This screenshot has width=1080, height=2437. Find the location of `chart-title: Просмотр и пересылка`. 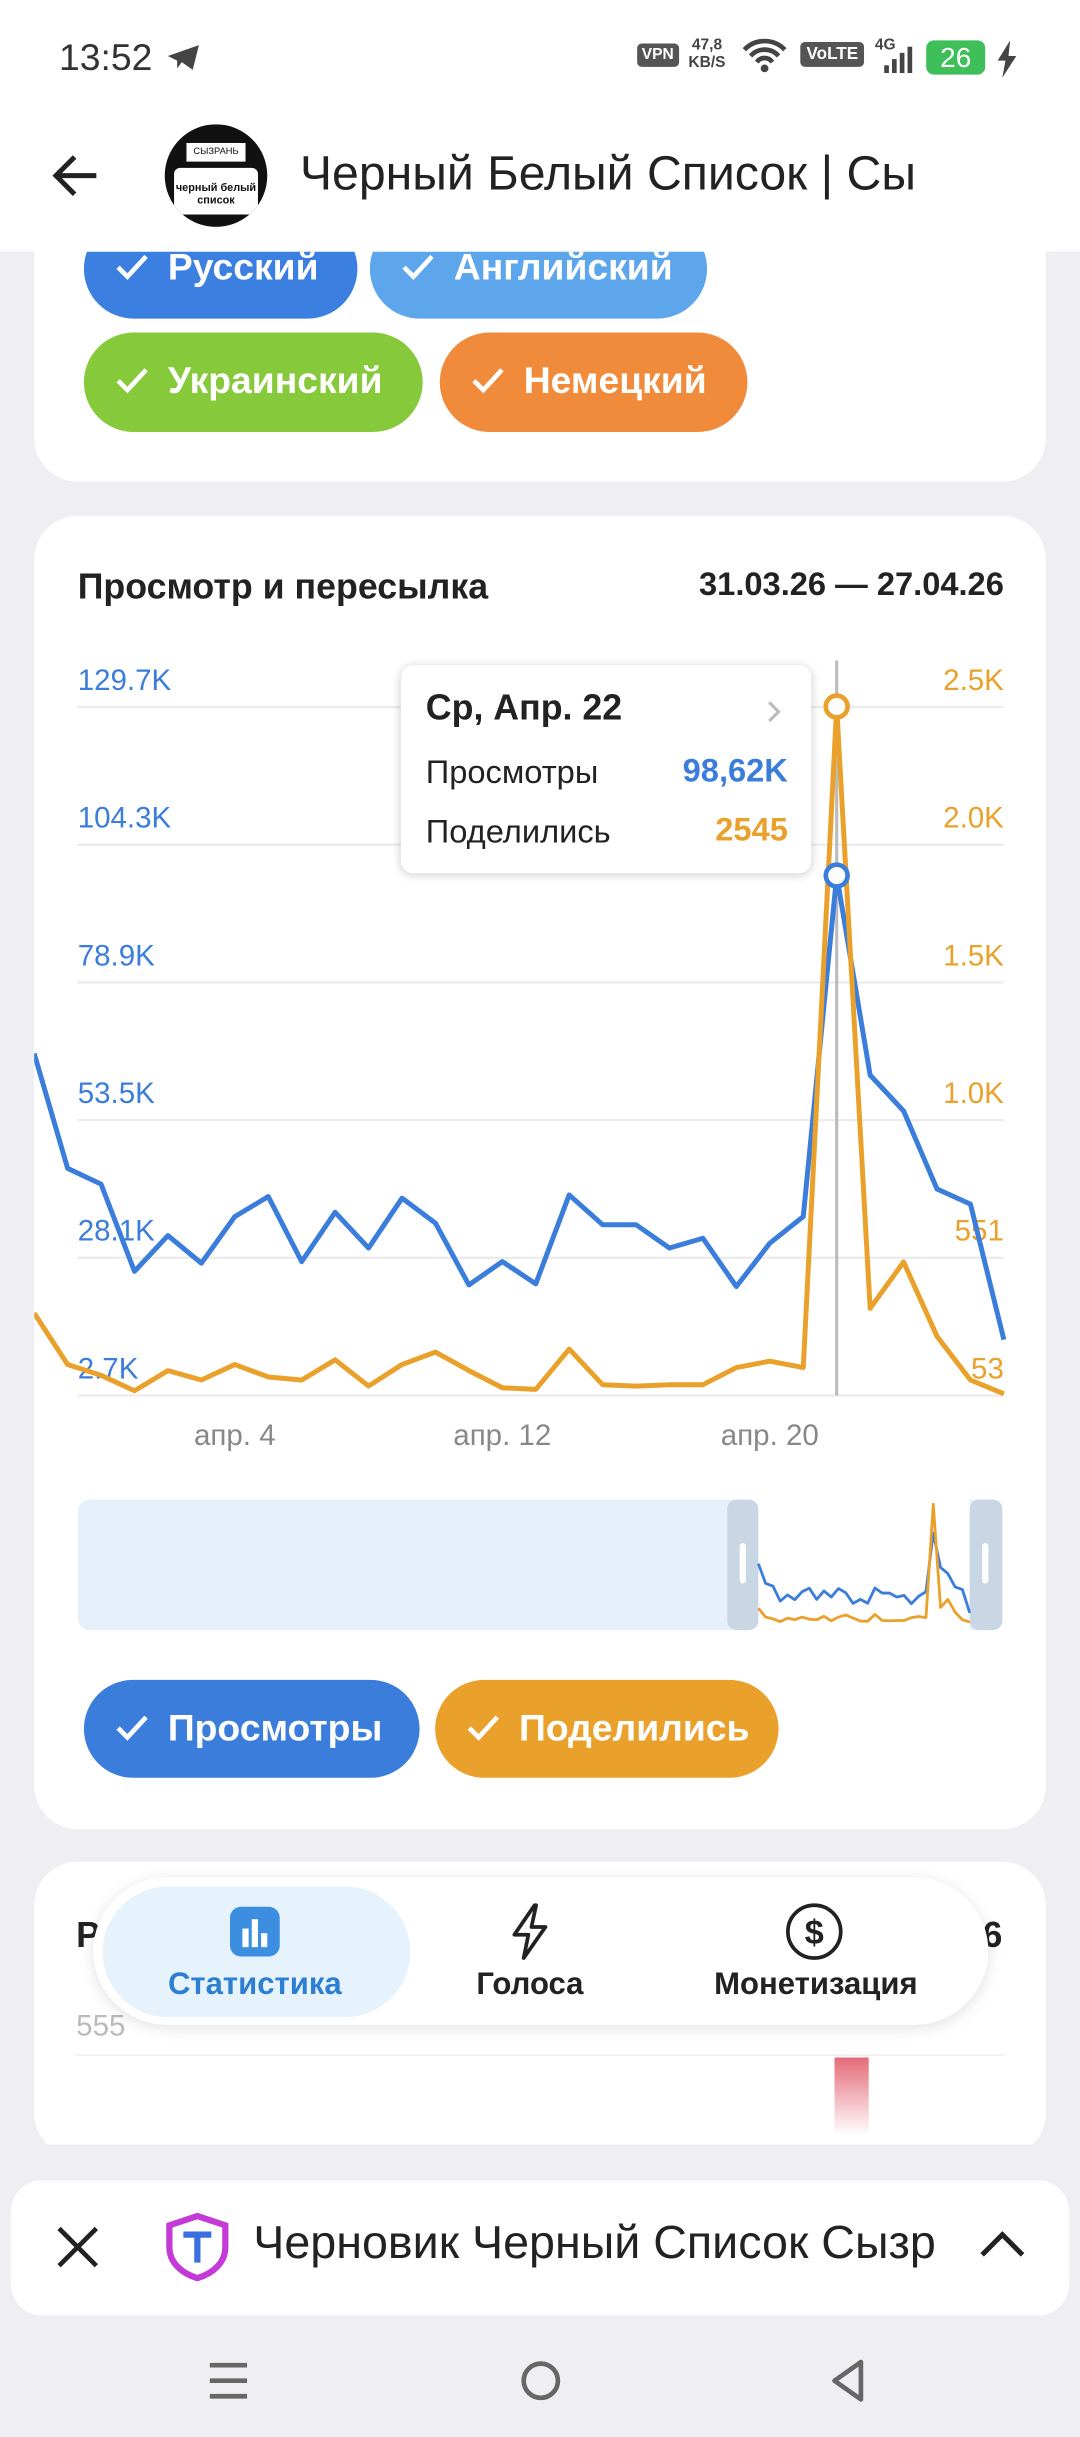

chart-title: Просмотр и пересылка is located at coordinates (283, 586).